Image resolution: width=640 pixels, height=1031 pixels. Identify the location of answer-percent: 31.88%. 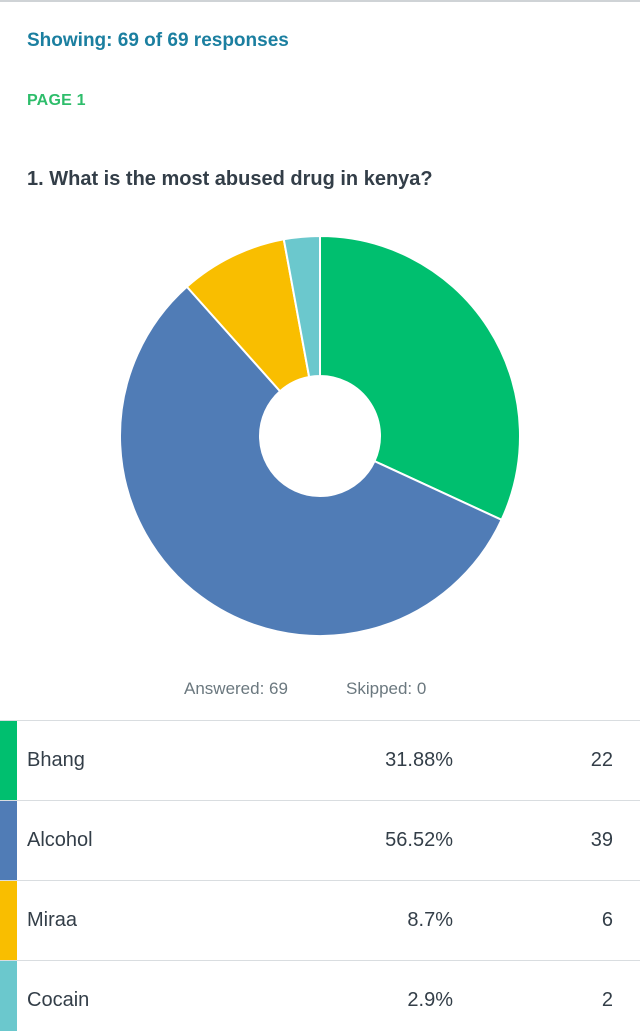
(419, 760).